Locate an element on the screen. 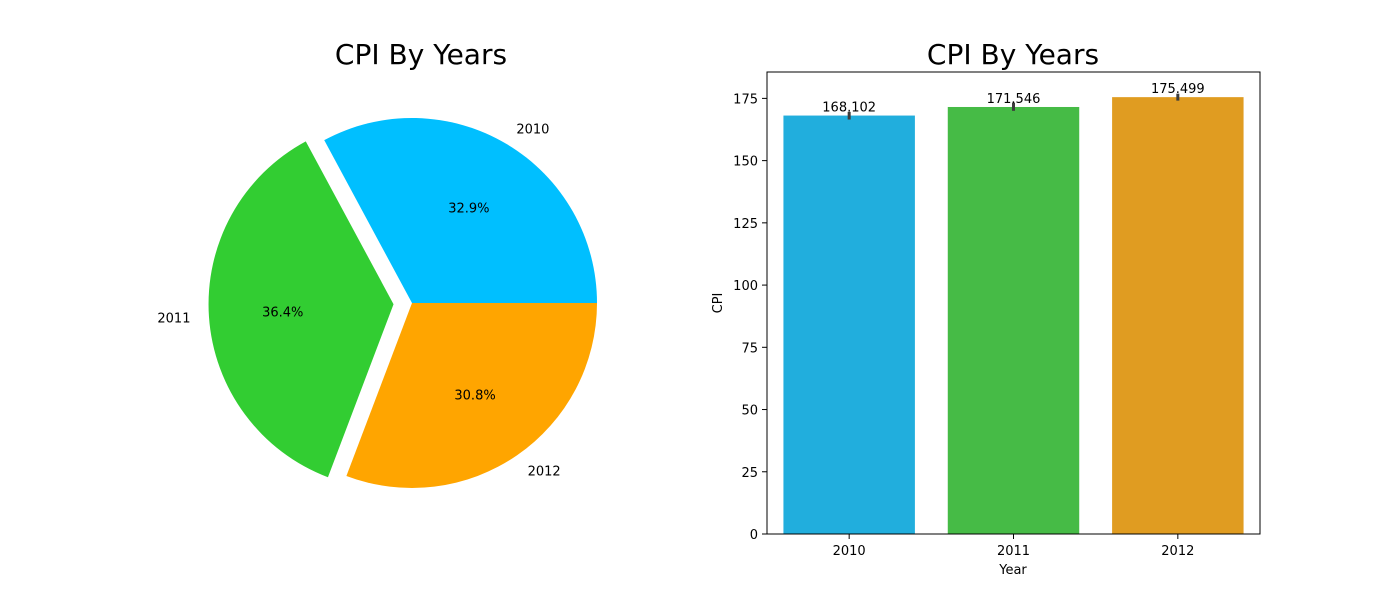 The width and height of the screenshot is (1400, 600). error-bars is located at coordinates (1013, 106).